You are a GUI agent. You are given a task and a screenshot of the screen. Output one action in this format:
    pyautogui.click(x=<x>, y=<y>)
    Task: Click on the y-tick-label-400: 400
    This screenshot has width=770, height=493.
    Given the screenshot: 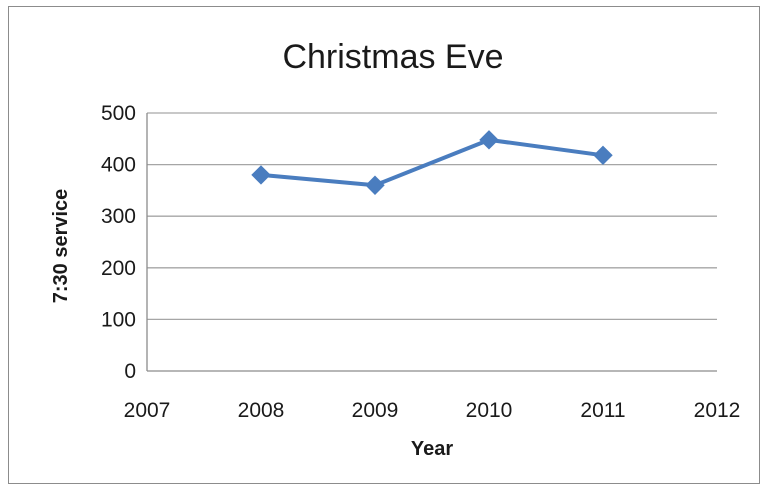 What is the action you would take?
    pyautogui.click(x=118, y=165)
    